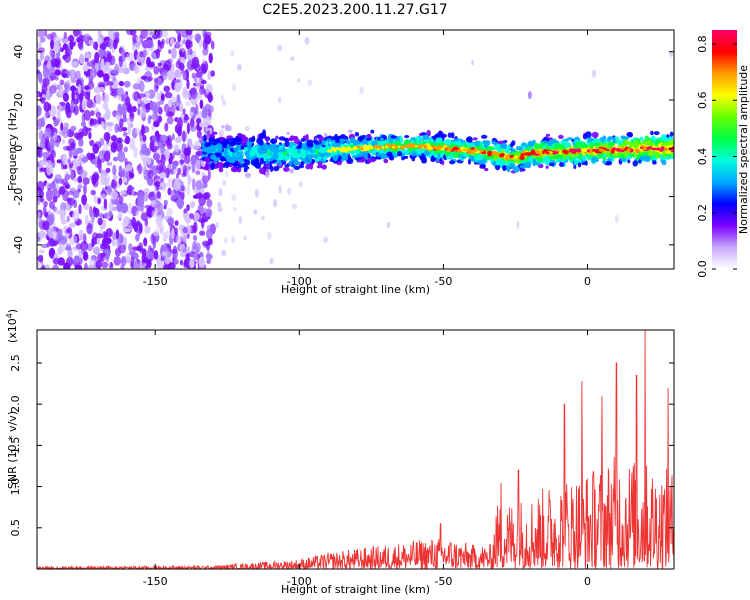 The image size is (750, 600). Describe the element at coordinates (529, 95) in the screenshot. I see `isolated-spot` at that location.